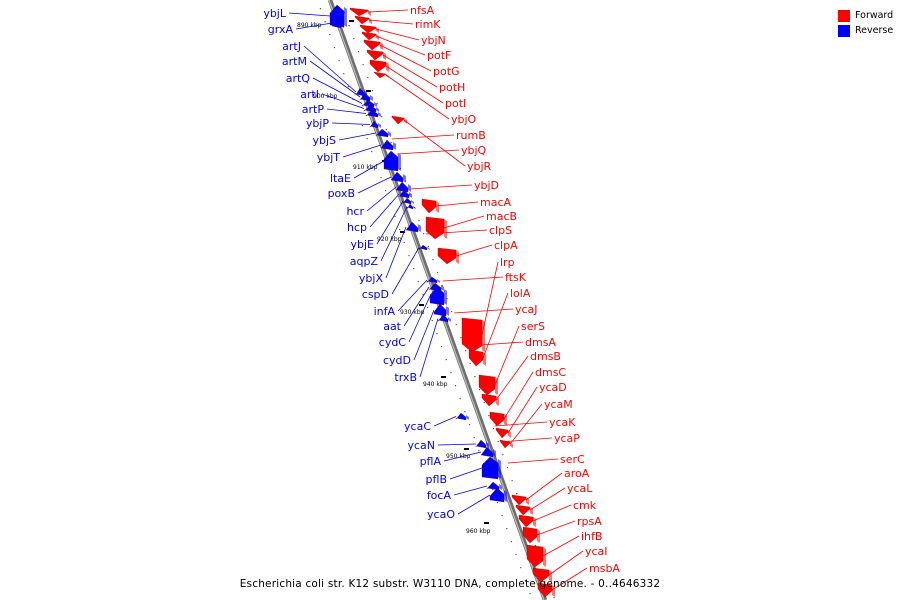 This screenshot has height=600, width=900. Describe the element at coordinates (526, 309) in the screenshot. I see `forward-gene-label: ycaJ` at that location.